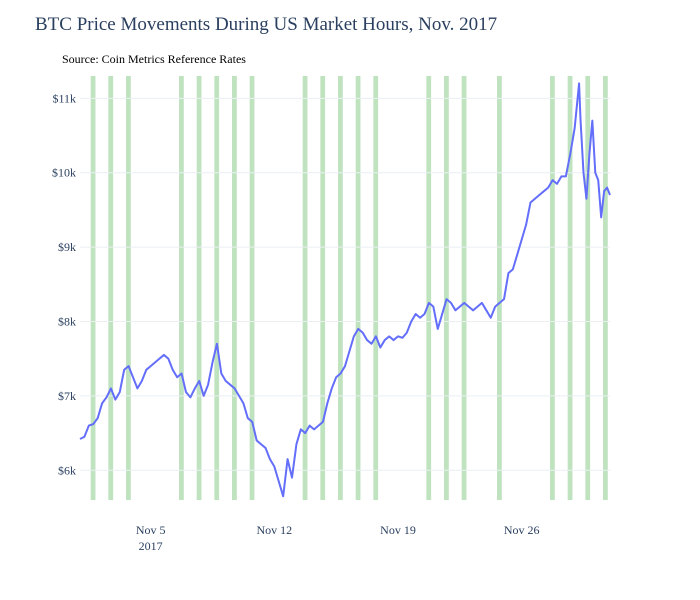  What do you see at coordinates (67, 247) in the screenshot?
I see `y-tick-label-3: $9k` at bounding box center [67, 247].